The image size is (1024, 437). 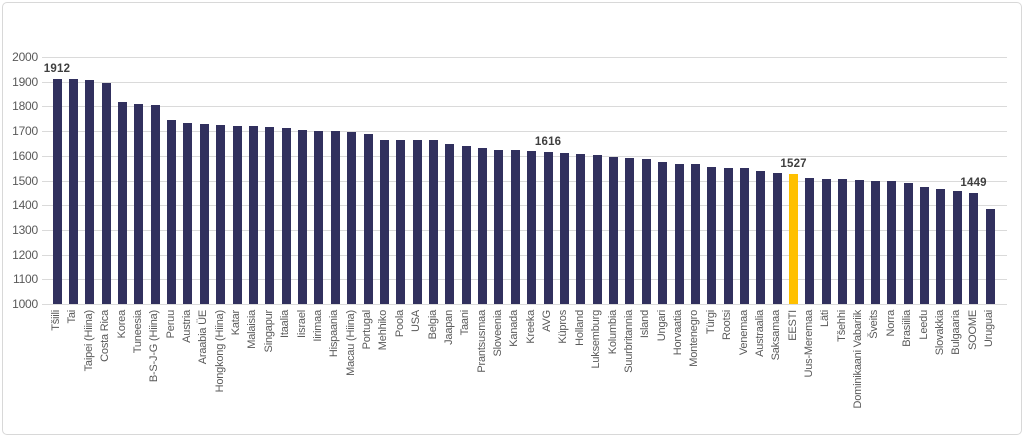 I want to click on x-axis-tick-label: Leedu, so click(x=923, y=325).